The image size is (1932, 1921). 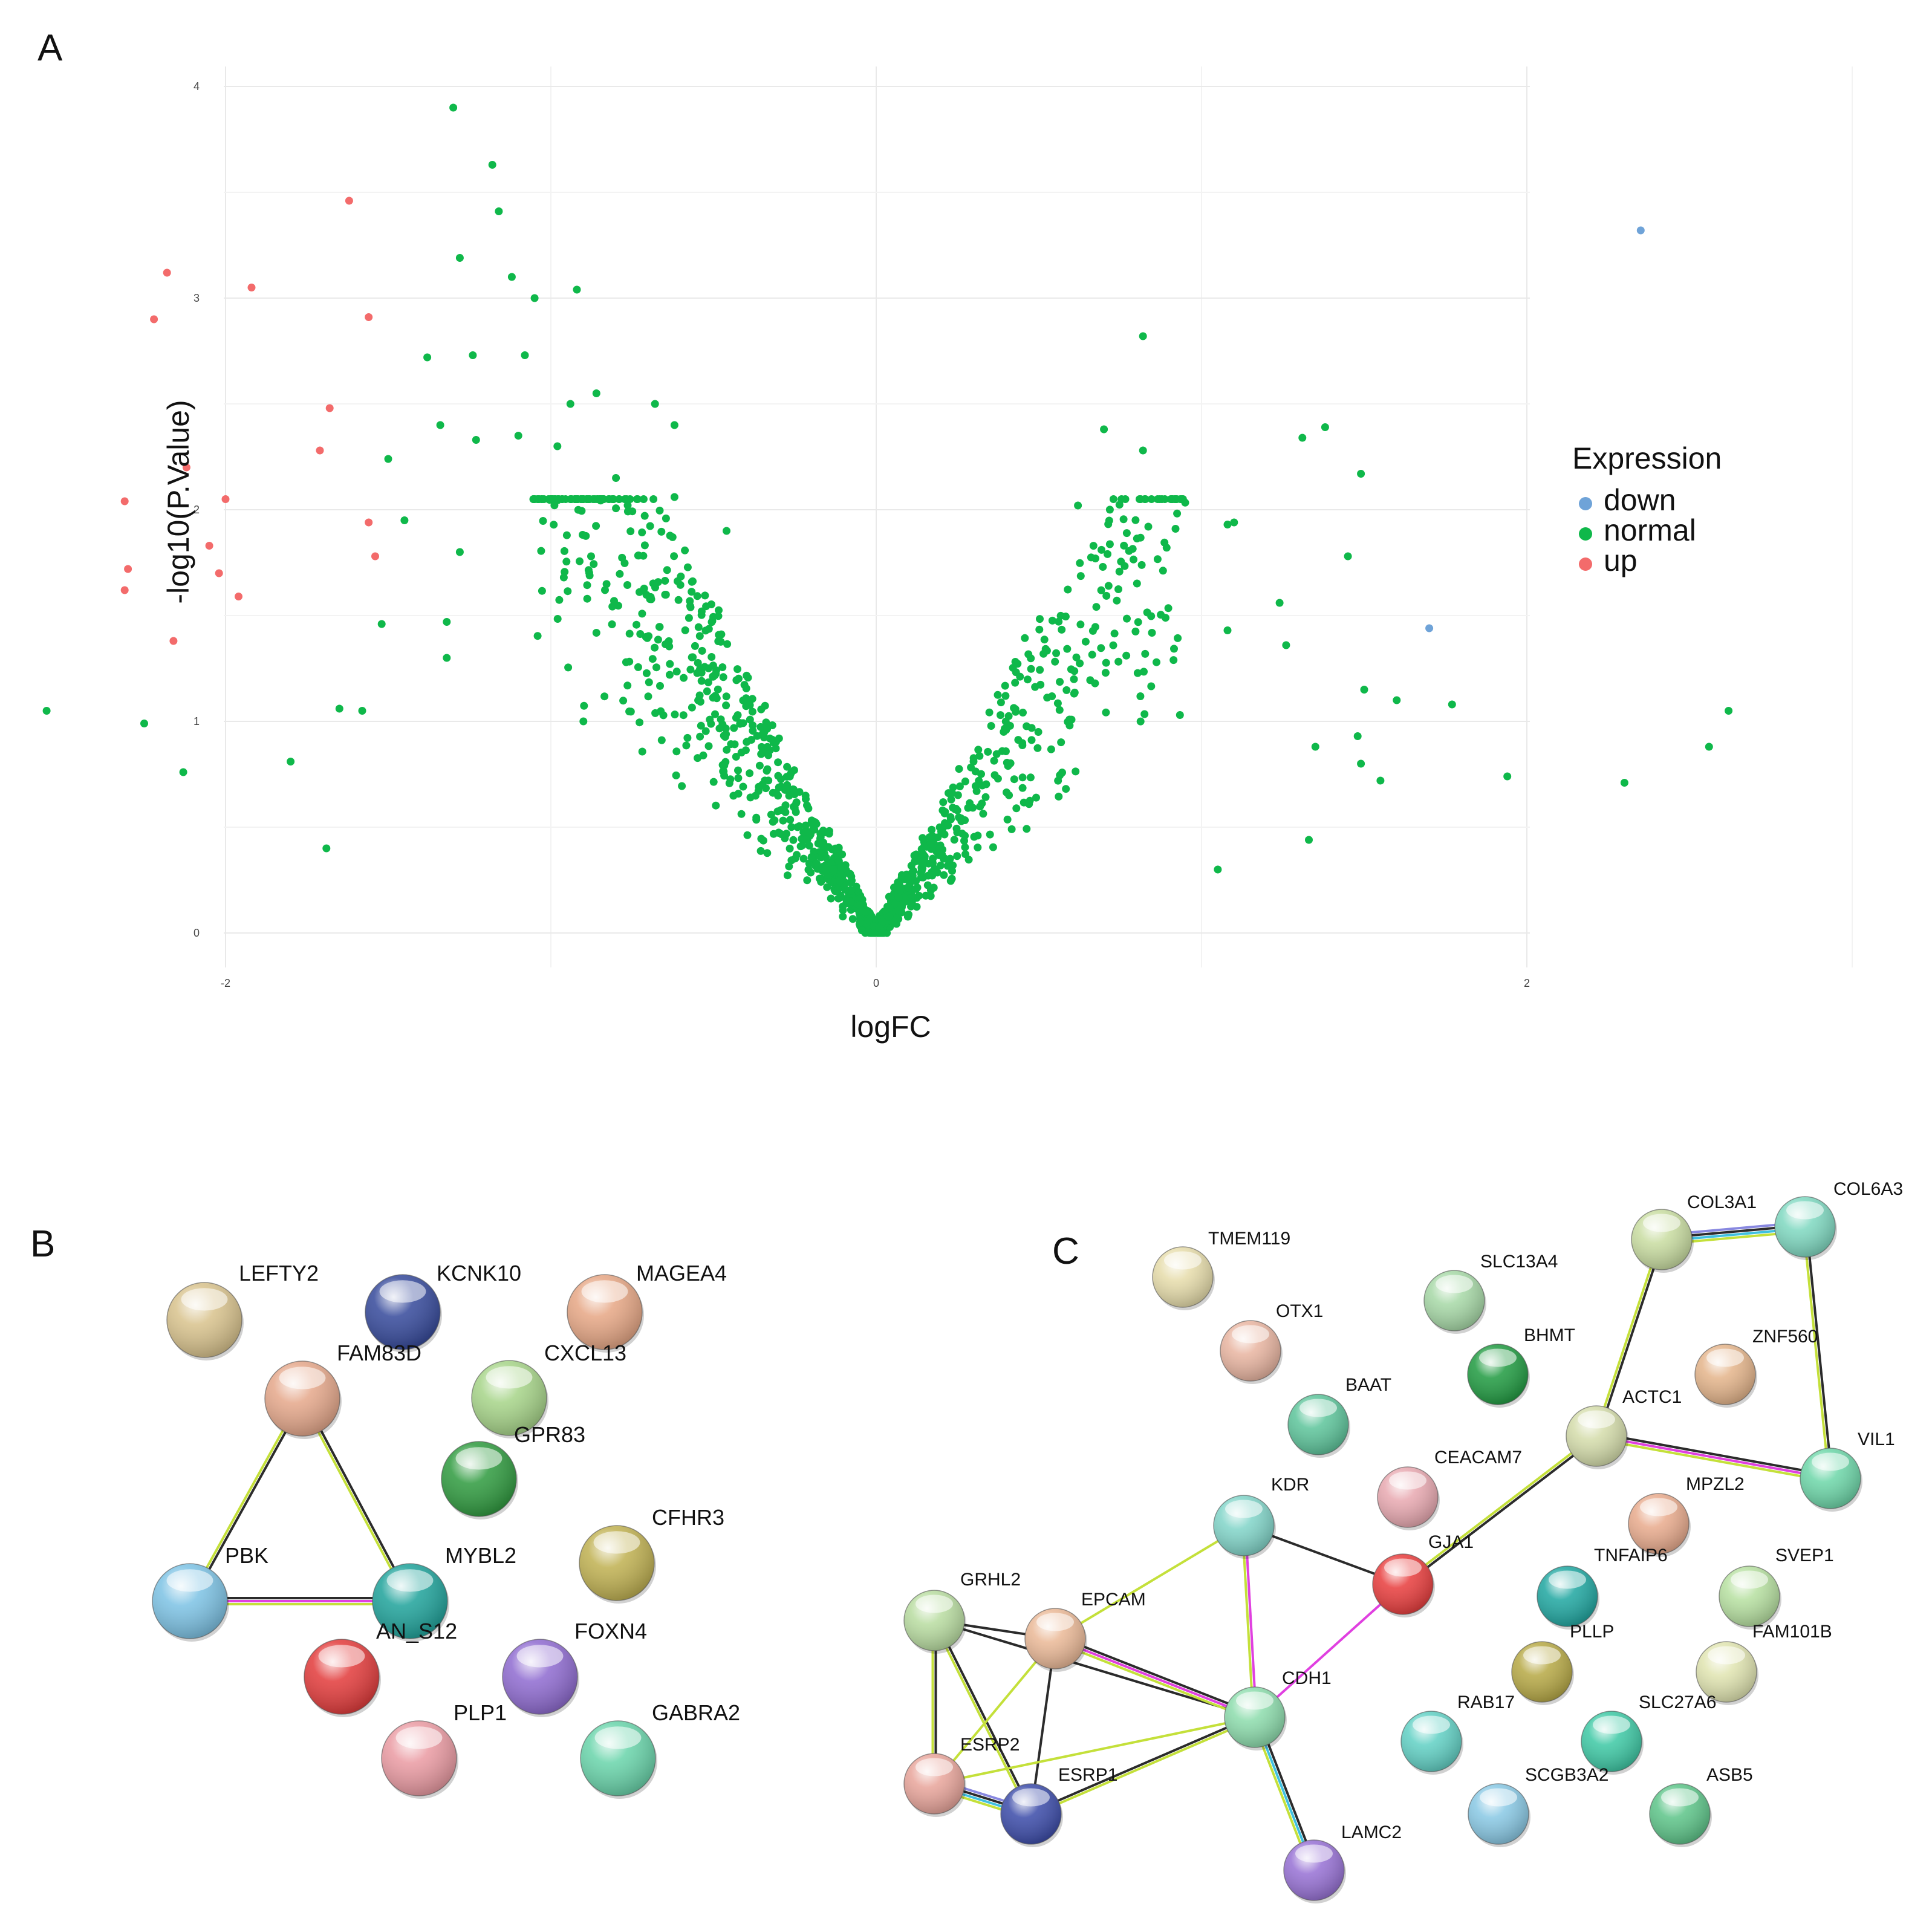 What do you see at coordinates (1648, 1733) in the screenshot?
I see `node-slc27a6: SLC27A6` at bounding box center [1648, 1733].